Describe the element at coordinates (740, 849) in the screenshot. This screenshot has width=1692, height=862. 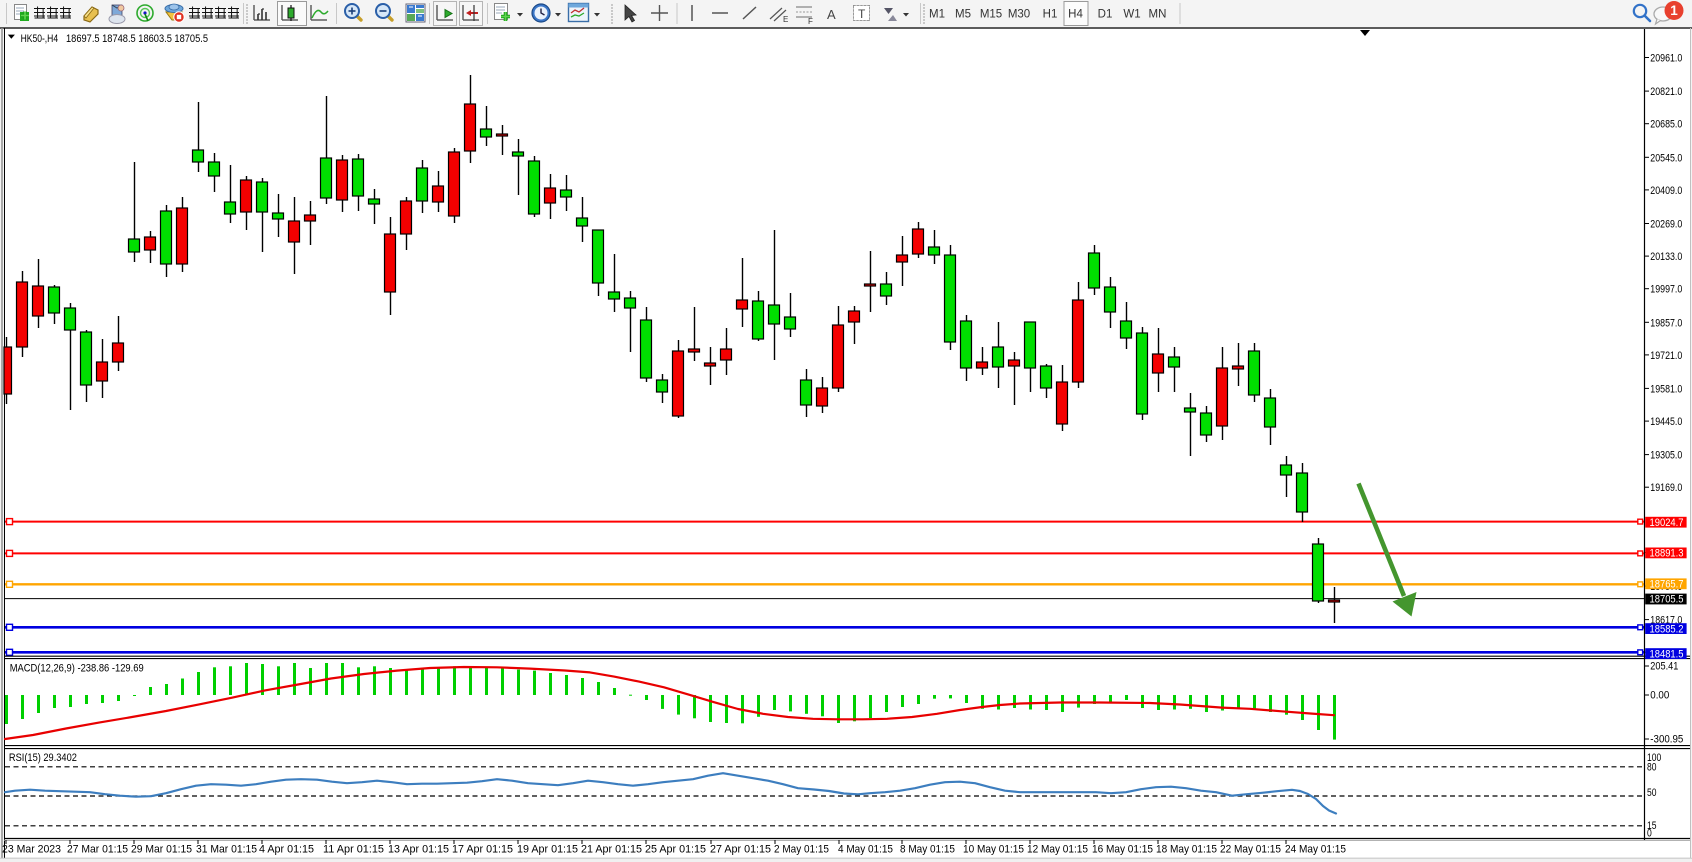
I see `svg-text: 27 Apr 01:15` at that location.